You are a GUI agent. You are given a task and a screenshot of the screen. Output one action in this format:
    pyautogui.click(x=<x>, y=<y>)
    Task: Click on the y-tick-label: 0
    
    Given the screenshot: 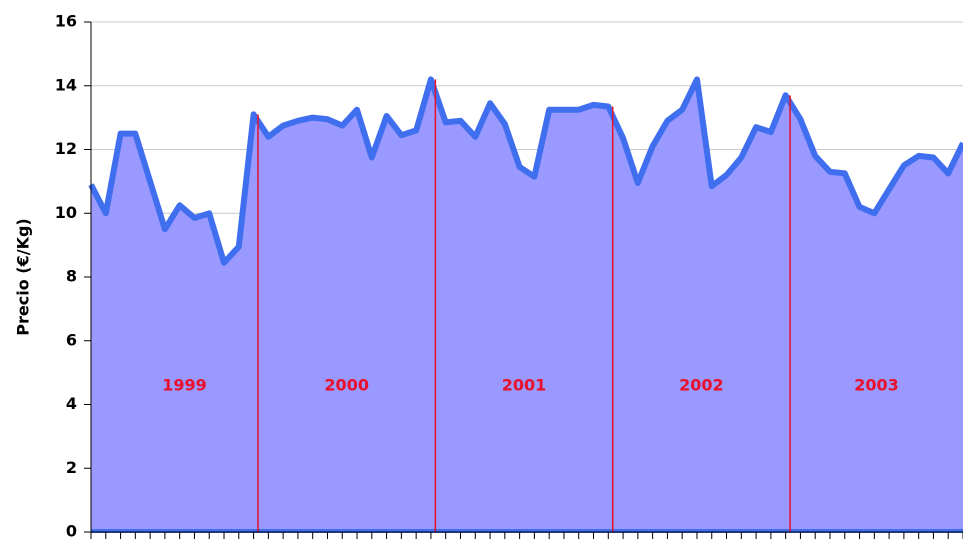 What is the action you would take?
    pyautogui.click(x=71, y=531)
    